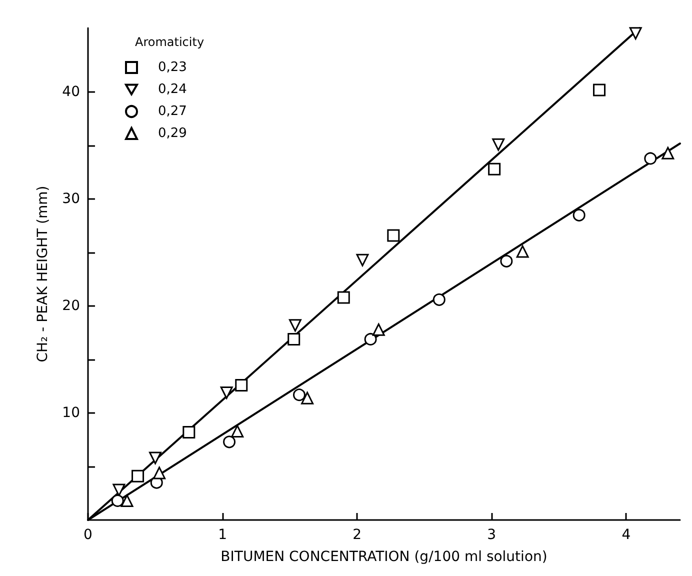 This screenshot has height=576, width=692. Describe the element at coordinates (71, 199) in the screenshot. I see `y-tick-label: 30` at that location.